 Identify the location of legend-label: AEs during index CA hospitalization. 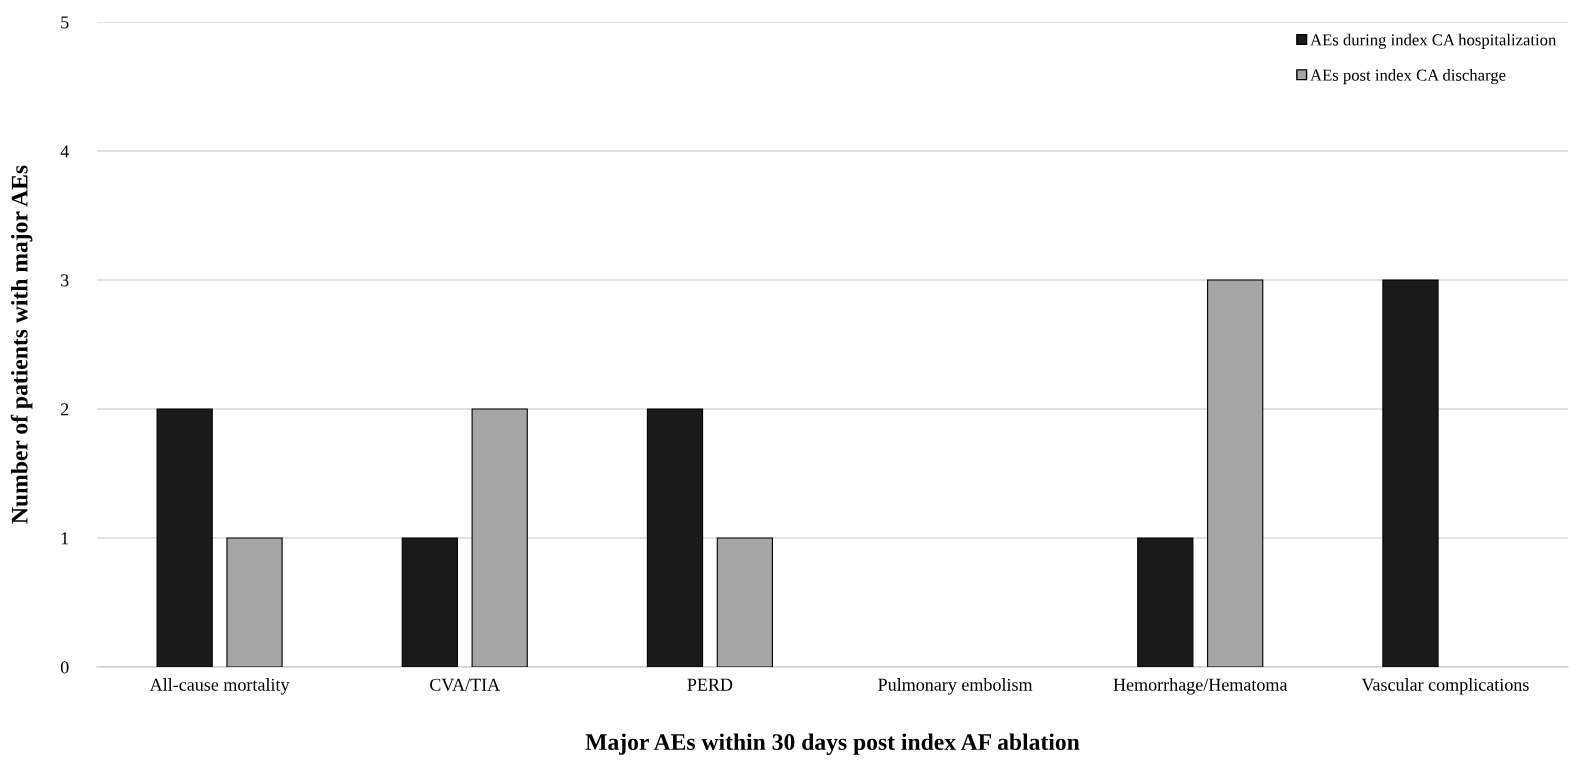
(1433, 41).